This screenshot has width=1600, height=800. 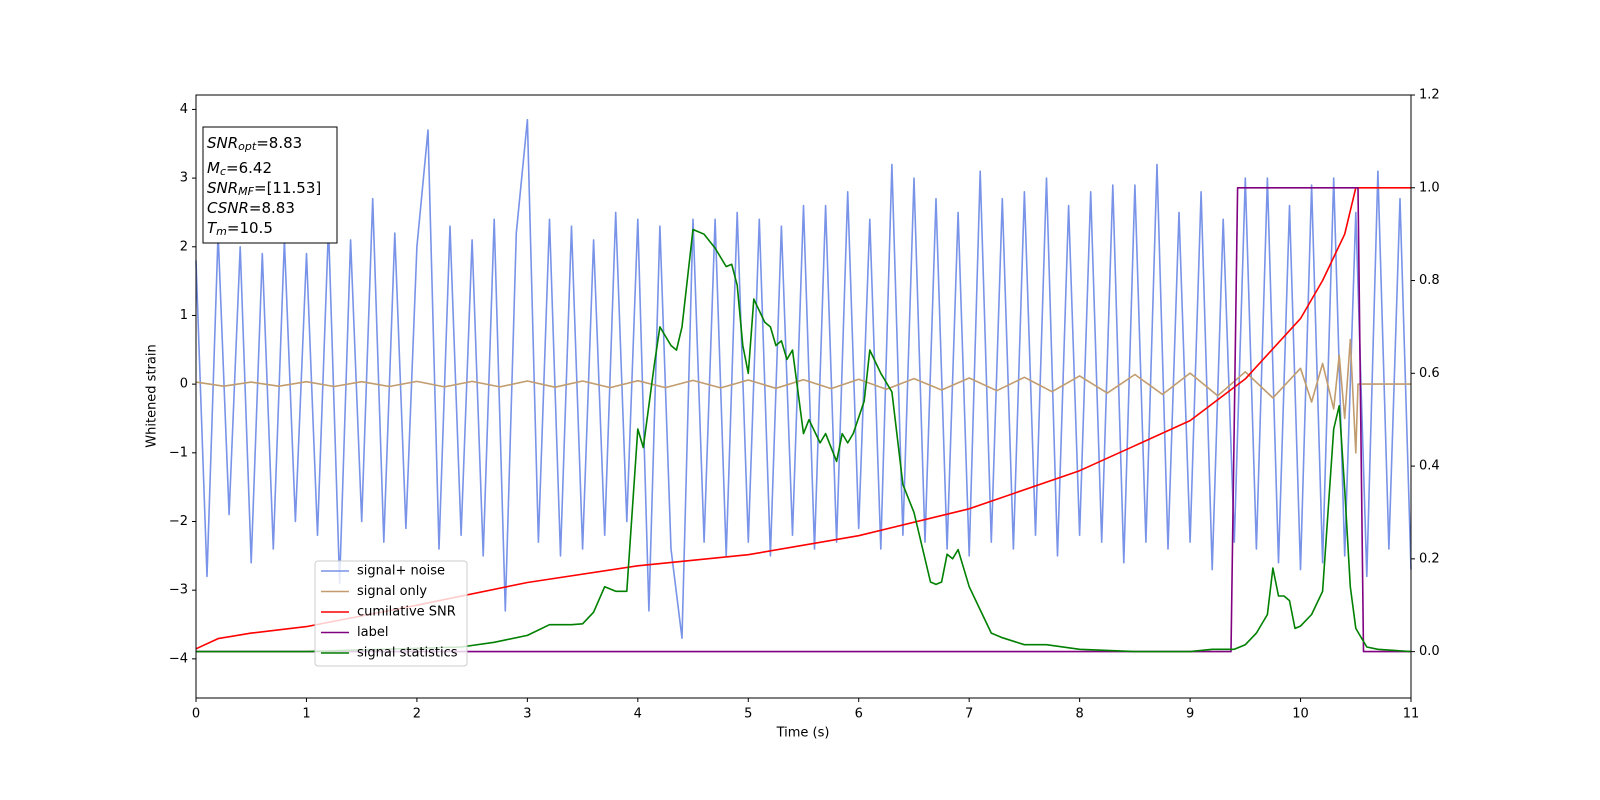 I want to click on y2-tick-label: 0.2, so click(x=1429, y=558).